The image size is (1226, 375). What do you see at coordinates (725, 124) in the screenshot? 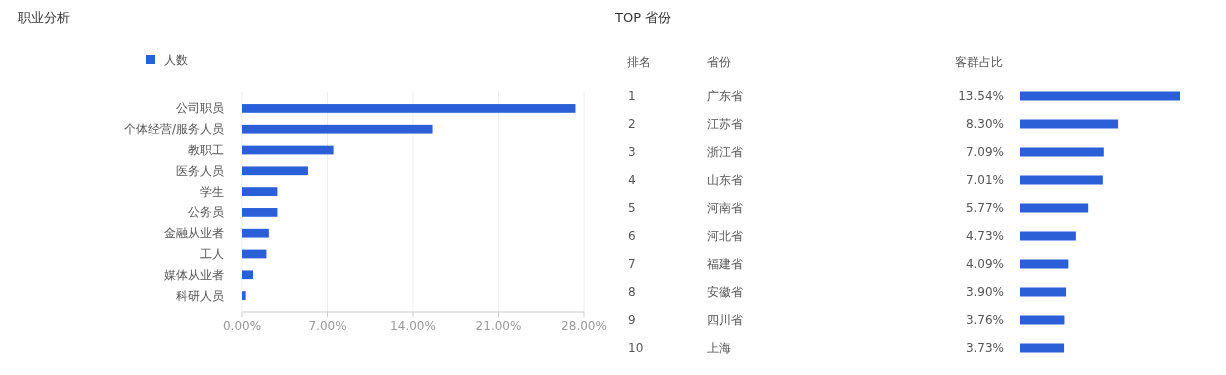
I see `y-tick-label: 江苏省` at bounding box center [725, 124].